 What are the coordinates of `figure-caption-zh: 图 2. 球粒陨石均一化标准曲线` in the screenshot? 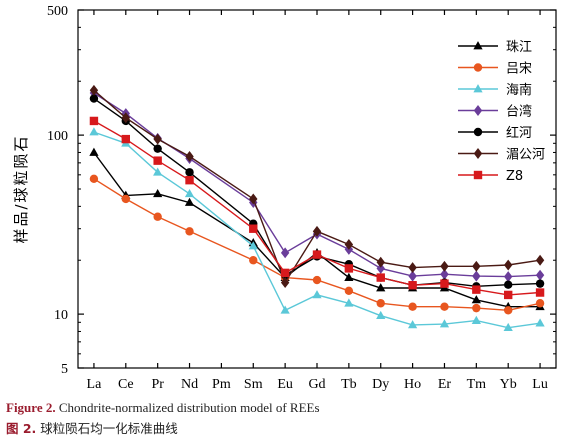 It's located at (92, 427).